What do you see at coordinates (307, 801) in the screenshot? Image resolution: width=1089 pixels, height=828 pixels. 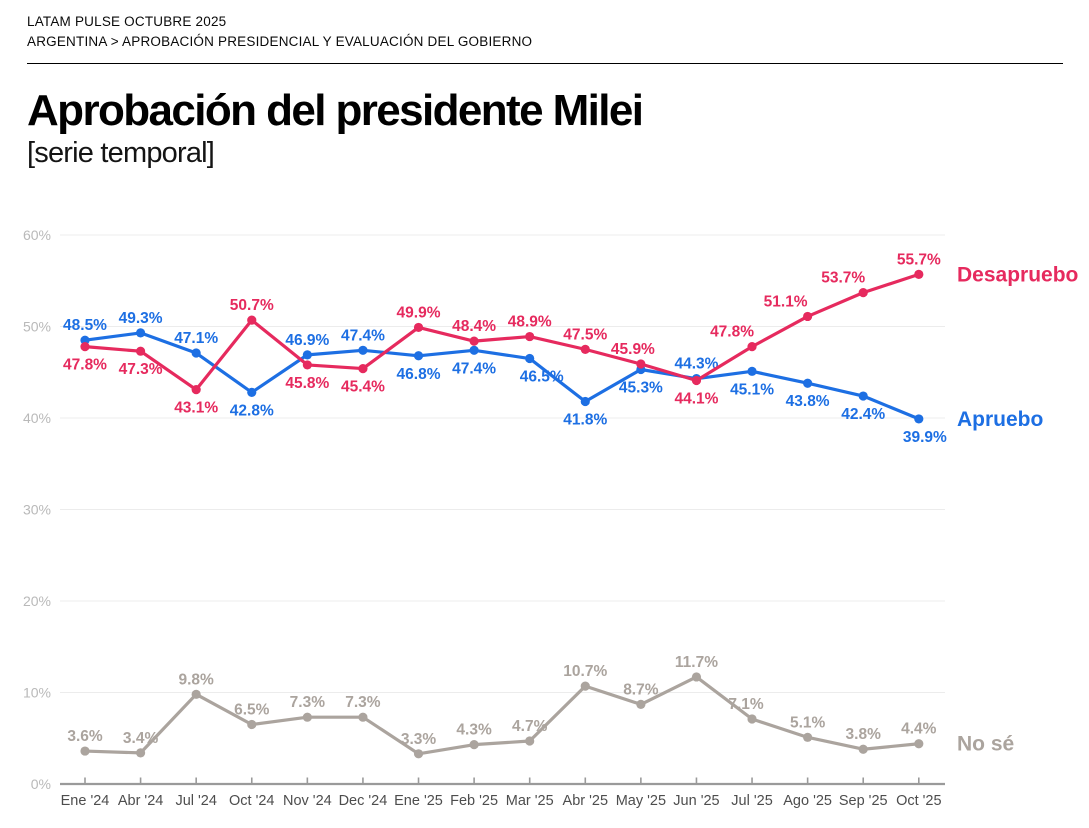 I see `x-tick-label: Nov '24` at bounding box center [307, 801].